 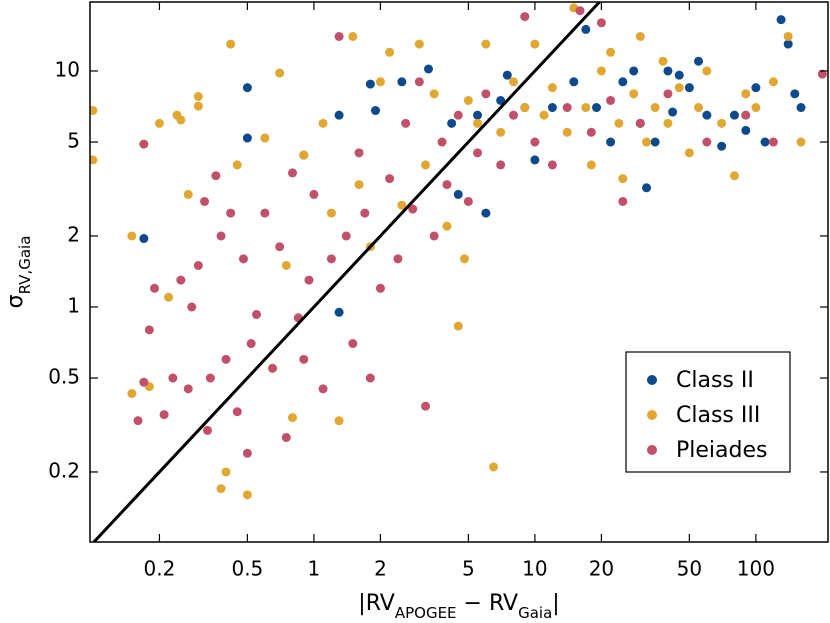 What do you see at coordinates (718, 415) in the screenshot?
I see `legend-label: Class III` at bounding box center [718, 415].